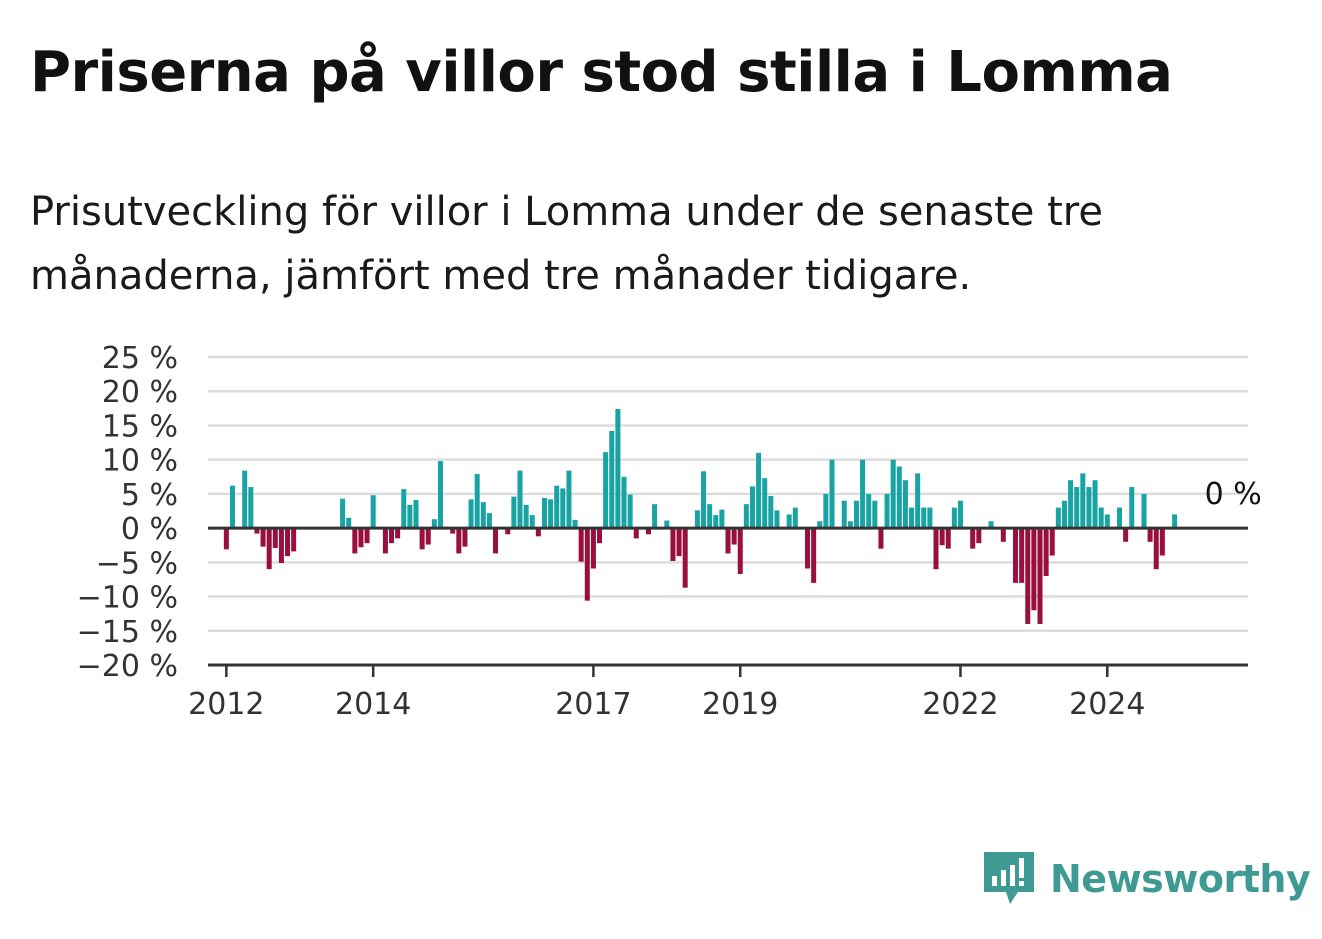  Describe the element at coordinates (1011, 879) in the screenshot. I see `newsworthy-logo-icon` at that location.